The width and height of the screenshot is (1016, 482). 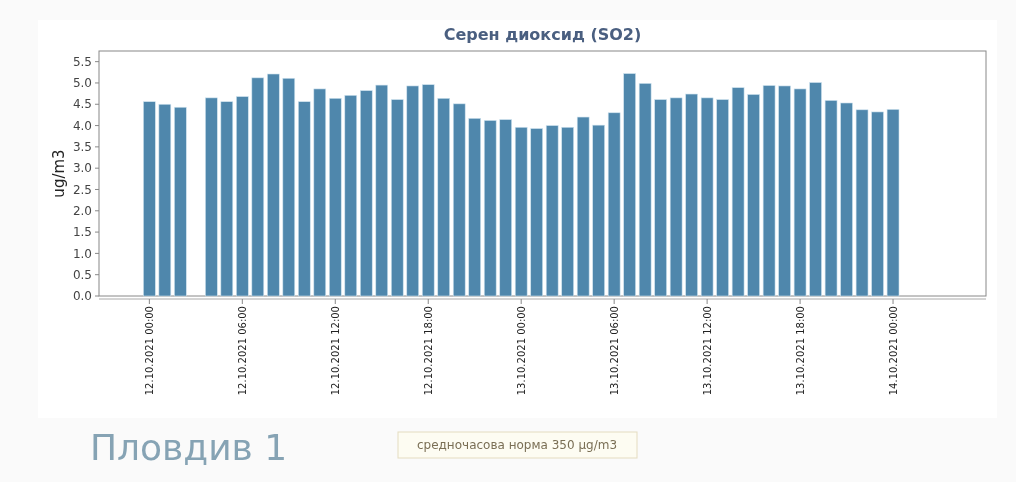 I want to click on x-tick-label: 12.10.2021 18:00, so click(x=428, y=351).